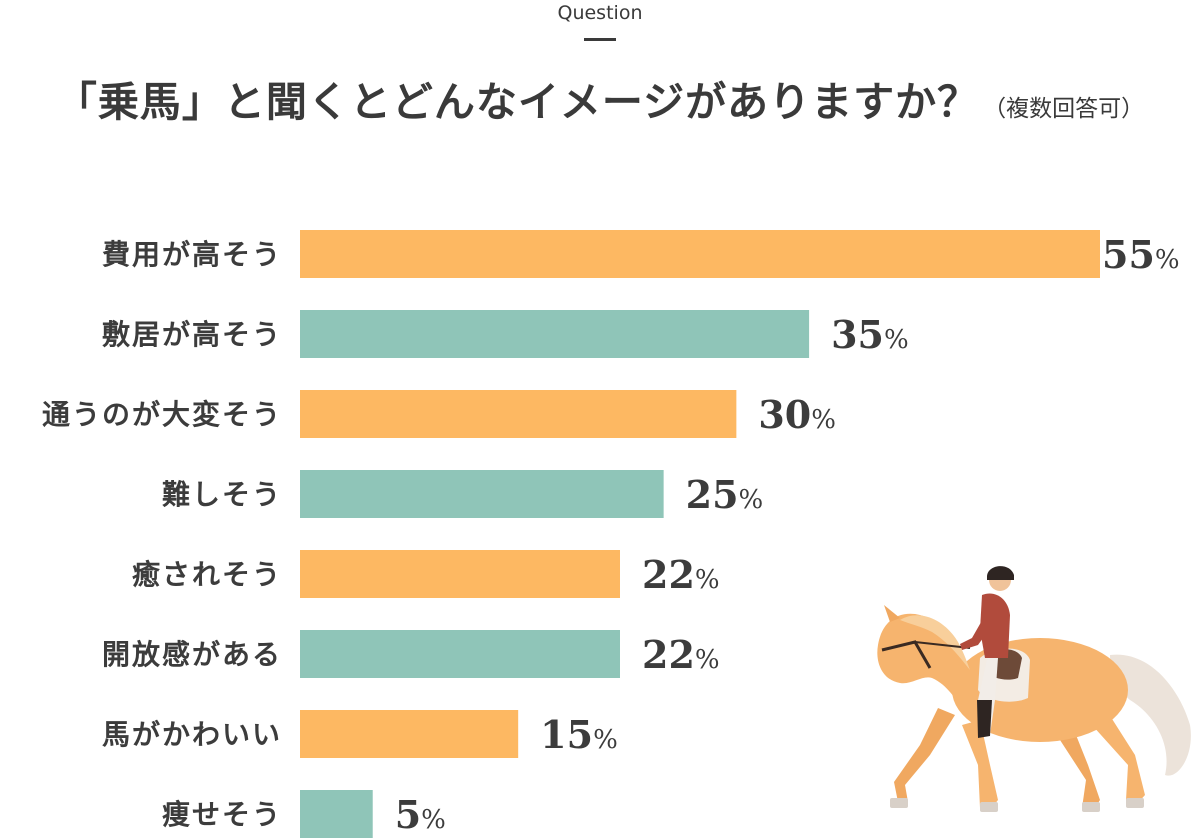 This screenshot has height=840, width=1200. What do you see at coordinates (408, 814) in the screenshot?
I see `value-number: 5` at bounding box center [408, 814].